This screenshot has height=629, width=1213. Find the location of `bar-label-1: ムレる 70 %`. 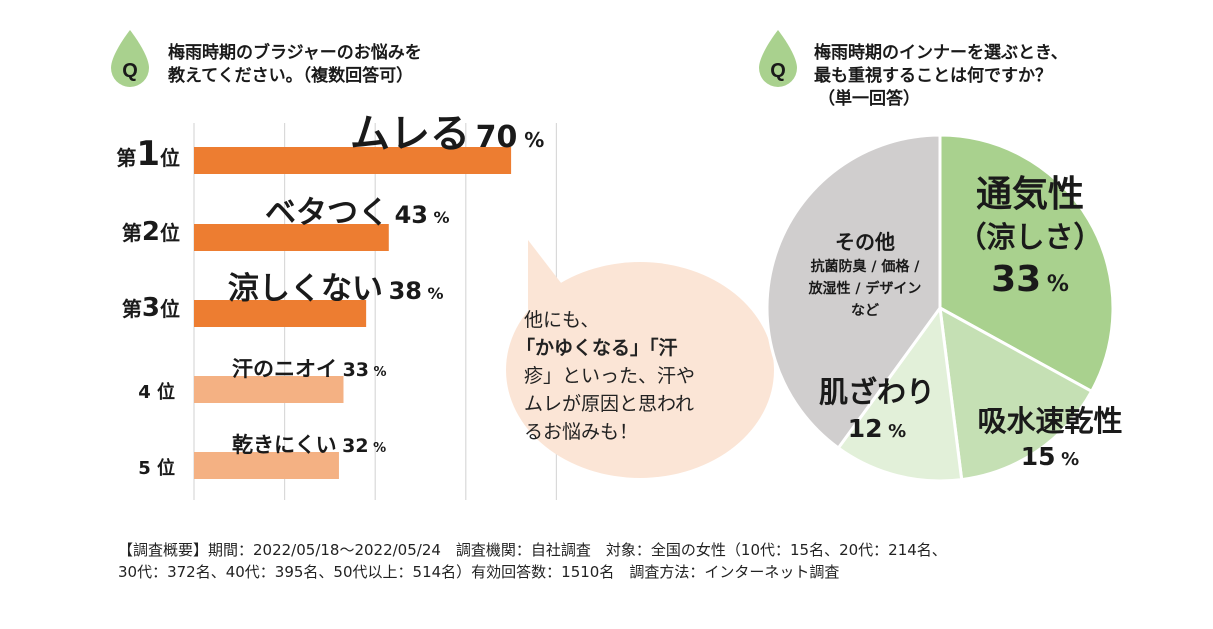

bar-label-1: ムレる 70 % is located at coordinates (447, 130).